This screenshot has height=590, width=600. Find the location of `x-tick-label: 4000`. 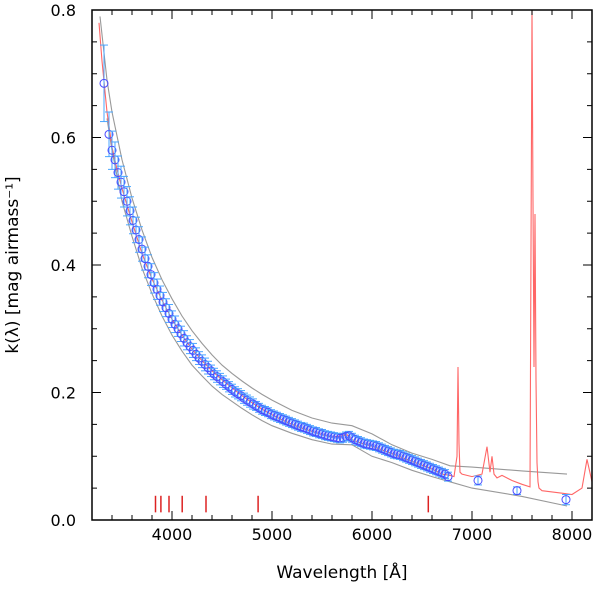

x-tick-label: 4000 is located at coordinates (172, 534).